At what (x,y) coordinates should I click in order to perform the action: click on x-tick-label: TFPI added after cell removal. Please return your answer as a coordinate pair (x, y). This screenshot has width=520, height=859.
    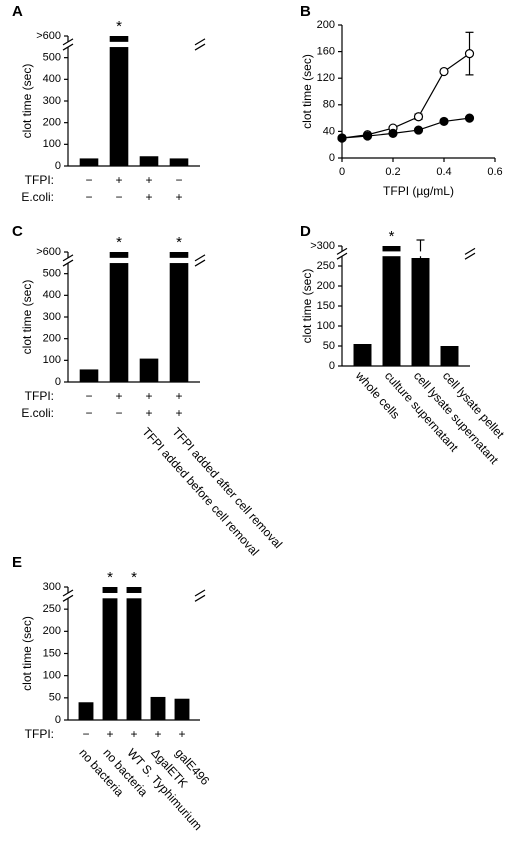
    Looking at the image, I should click on (227, 488).